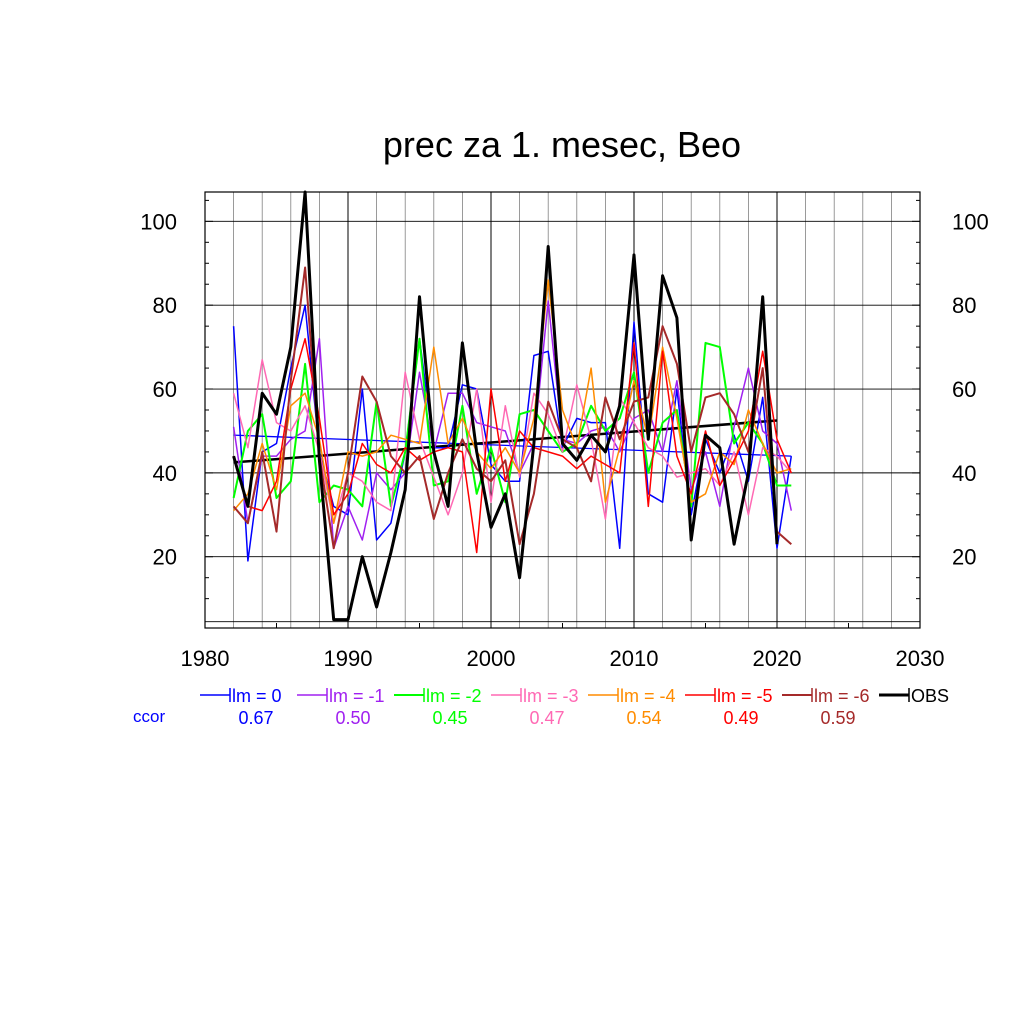 This screenshot has height=1024, width=1024. What do you see at coordinates (149, 716) in the screenshot?
I see `ccor-label: ccor` at bounding box center [149, 716].